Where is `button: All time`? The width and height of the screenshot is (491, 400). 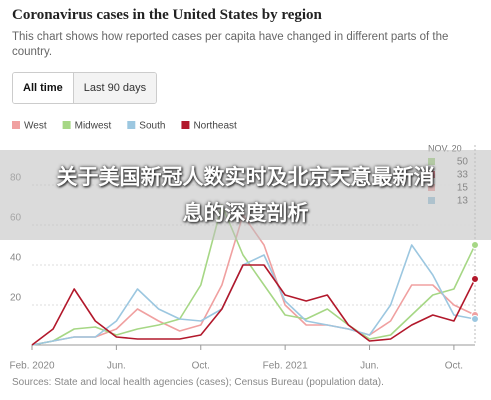 button: All time is located at coordinates (43, 88).